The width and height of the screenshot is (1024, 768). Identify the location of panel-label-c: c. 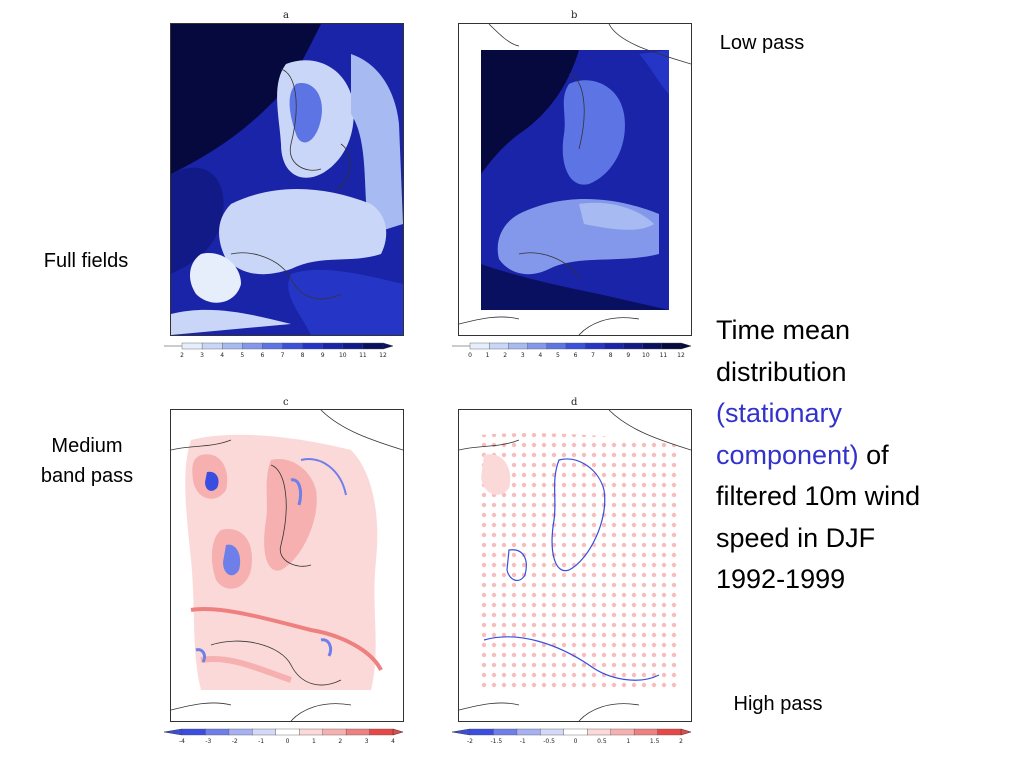
(286, 402).